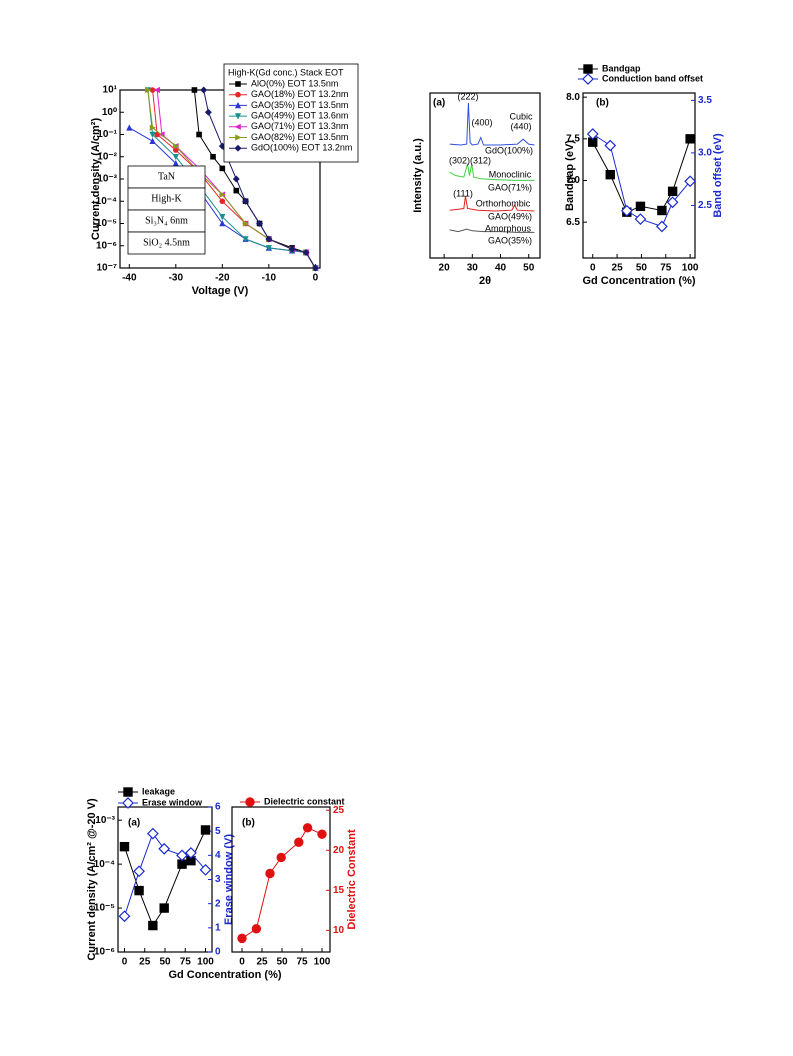 Image resolution: width=793 pixels, height=1056 pixels. Describe the element at coordinates (218, 807) in the screenshot. I see `y2-tick-label: 6` at that location.